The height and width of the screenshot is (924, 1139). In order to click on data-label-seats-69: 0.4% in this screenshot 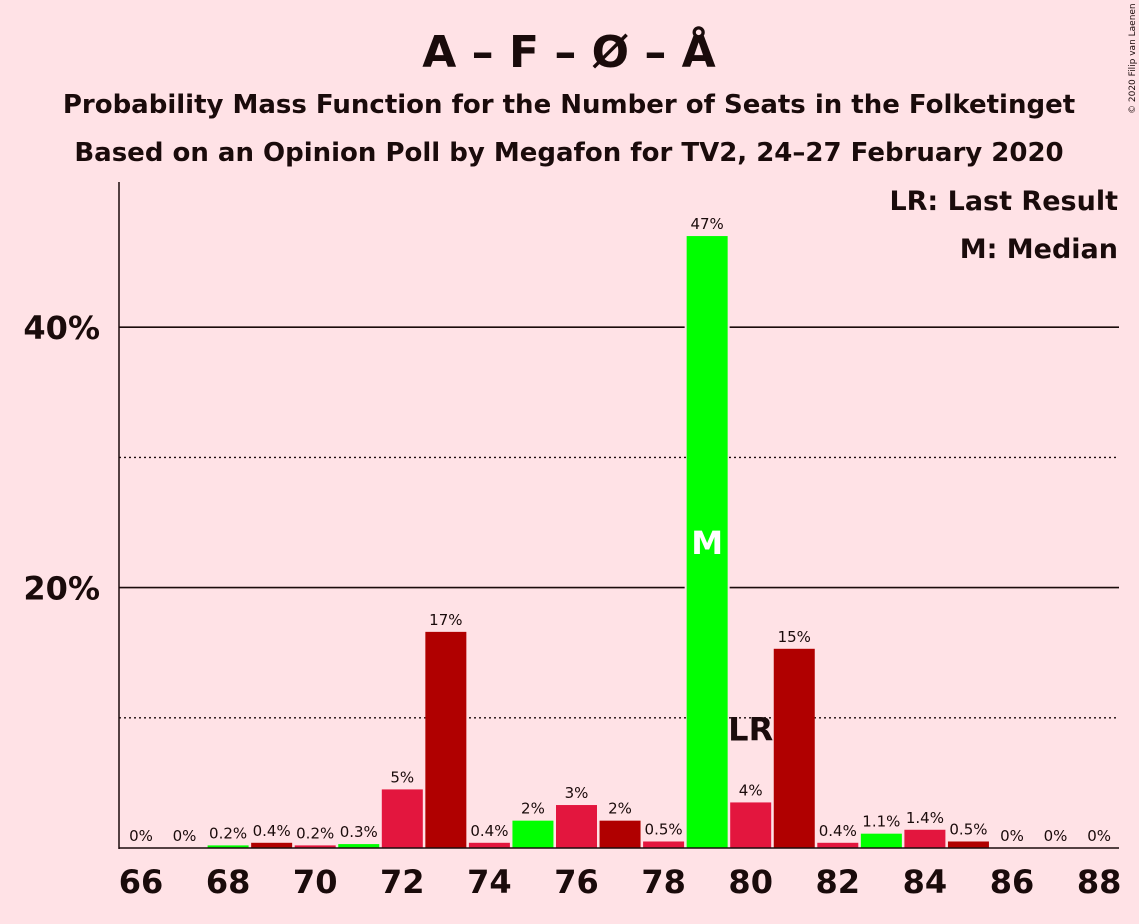, I will do `click(272, 831)`.